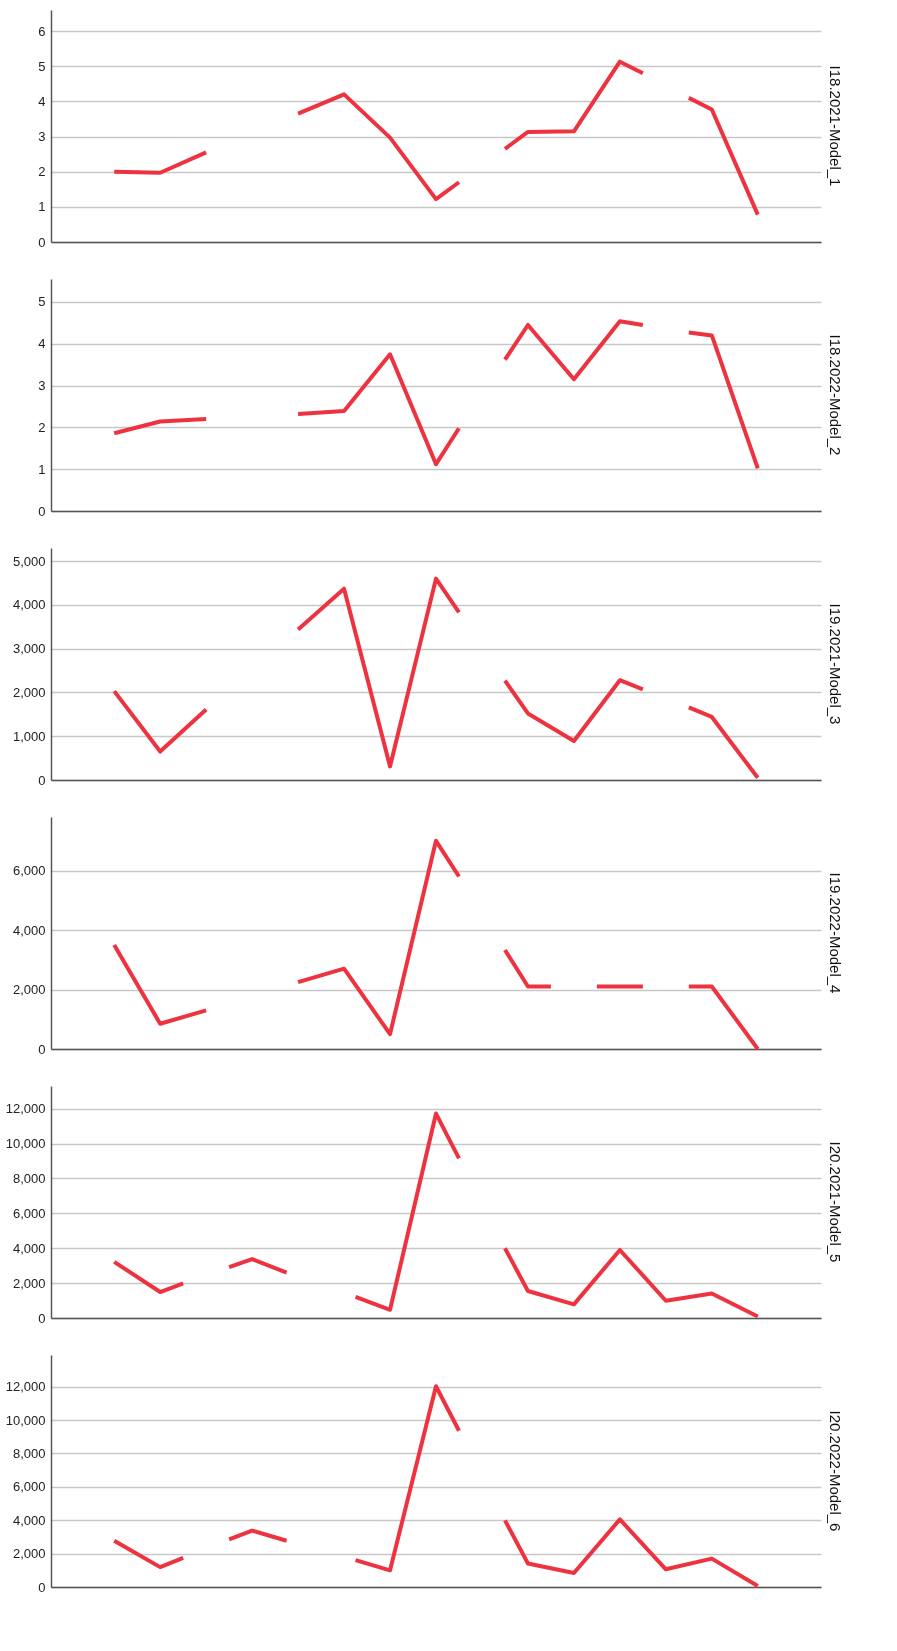  What do you see at coordinates (835, 1471) in the screenshot?
I see `text: I20.2022-Model_6` at bounding box center [835, 1471].